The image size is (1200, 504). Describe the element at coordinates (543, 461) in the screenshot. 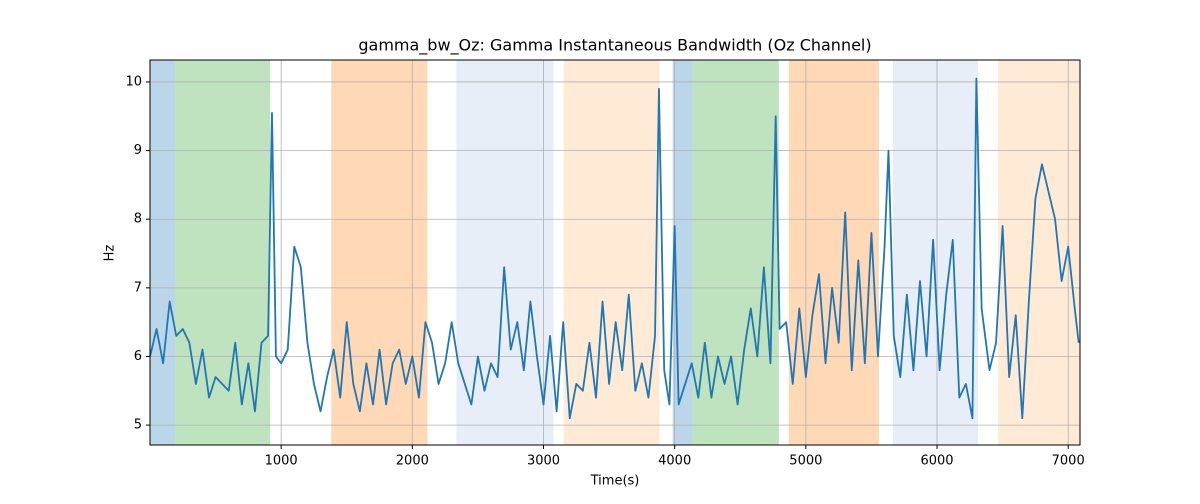

I see `x-tick-label: 3000` at that location.